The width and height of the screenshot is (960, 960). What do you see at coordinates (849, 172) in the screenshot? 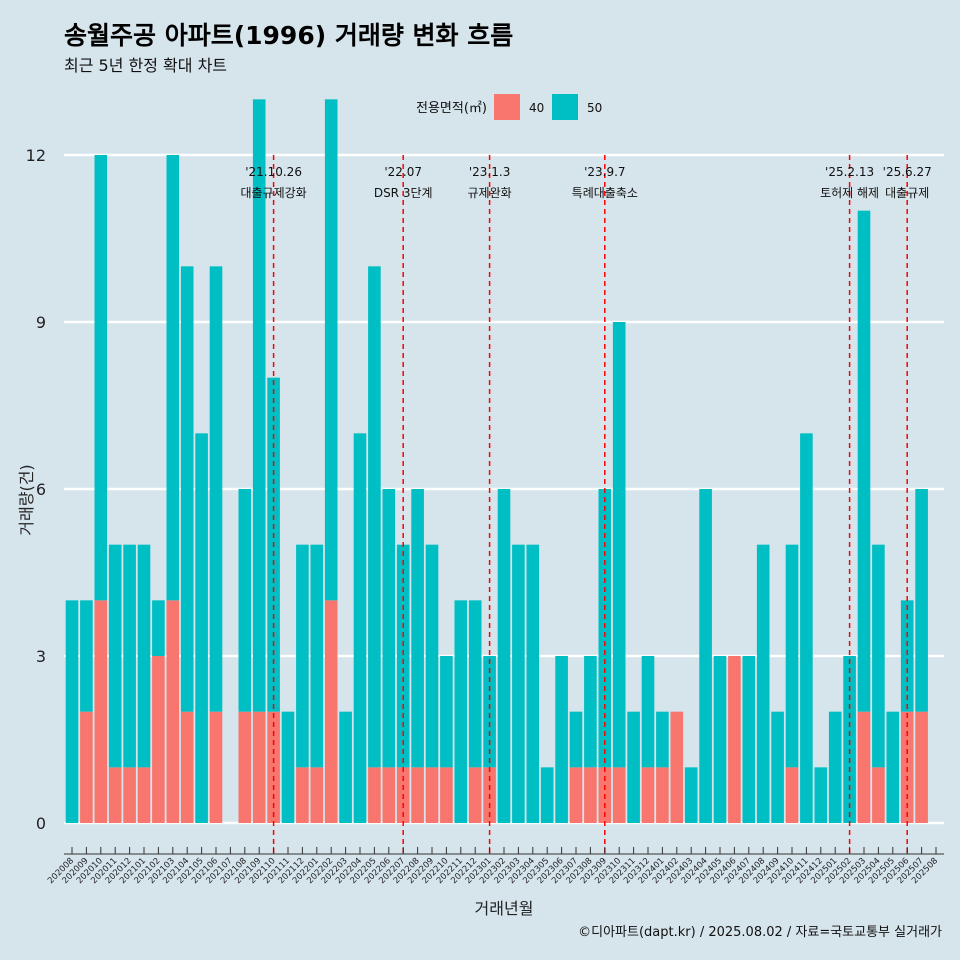
I see `event-date-label: '25.2.13` at bounding box center [849, 172].